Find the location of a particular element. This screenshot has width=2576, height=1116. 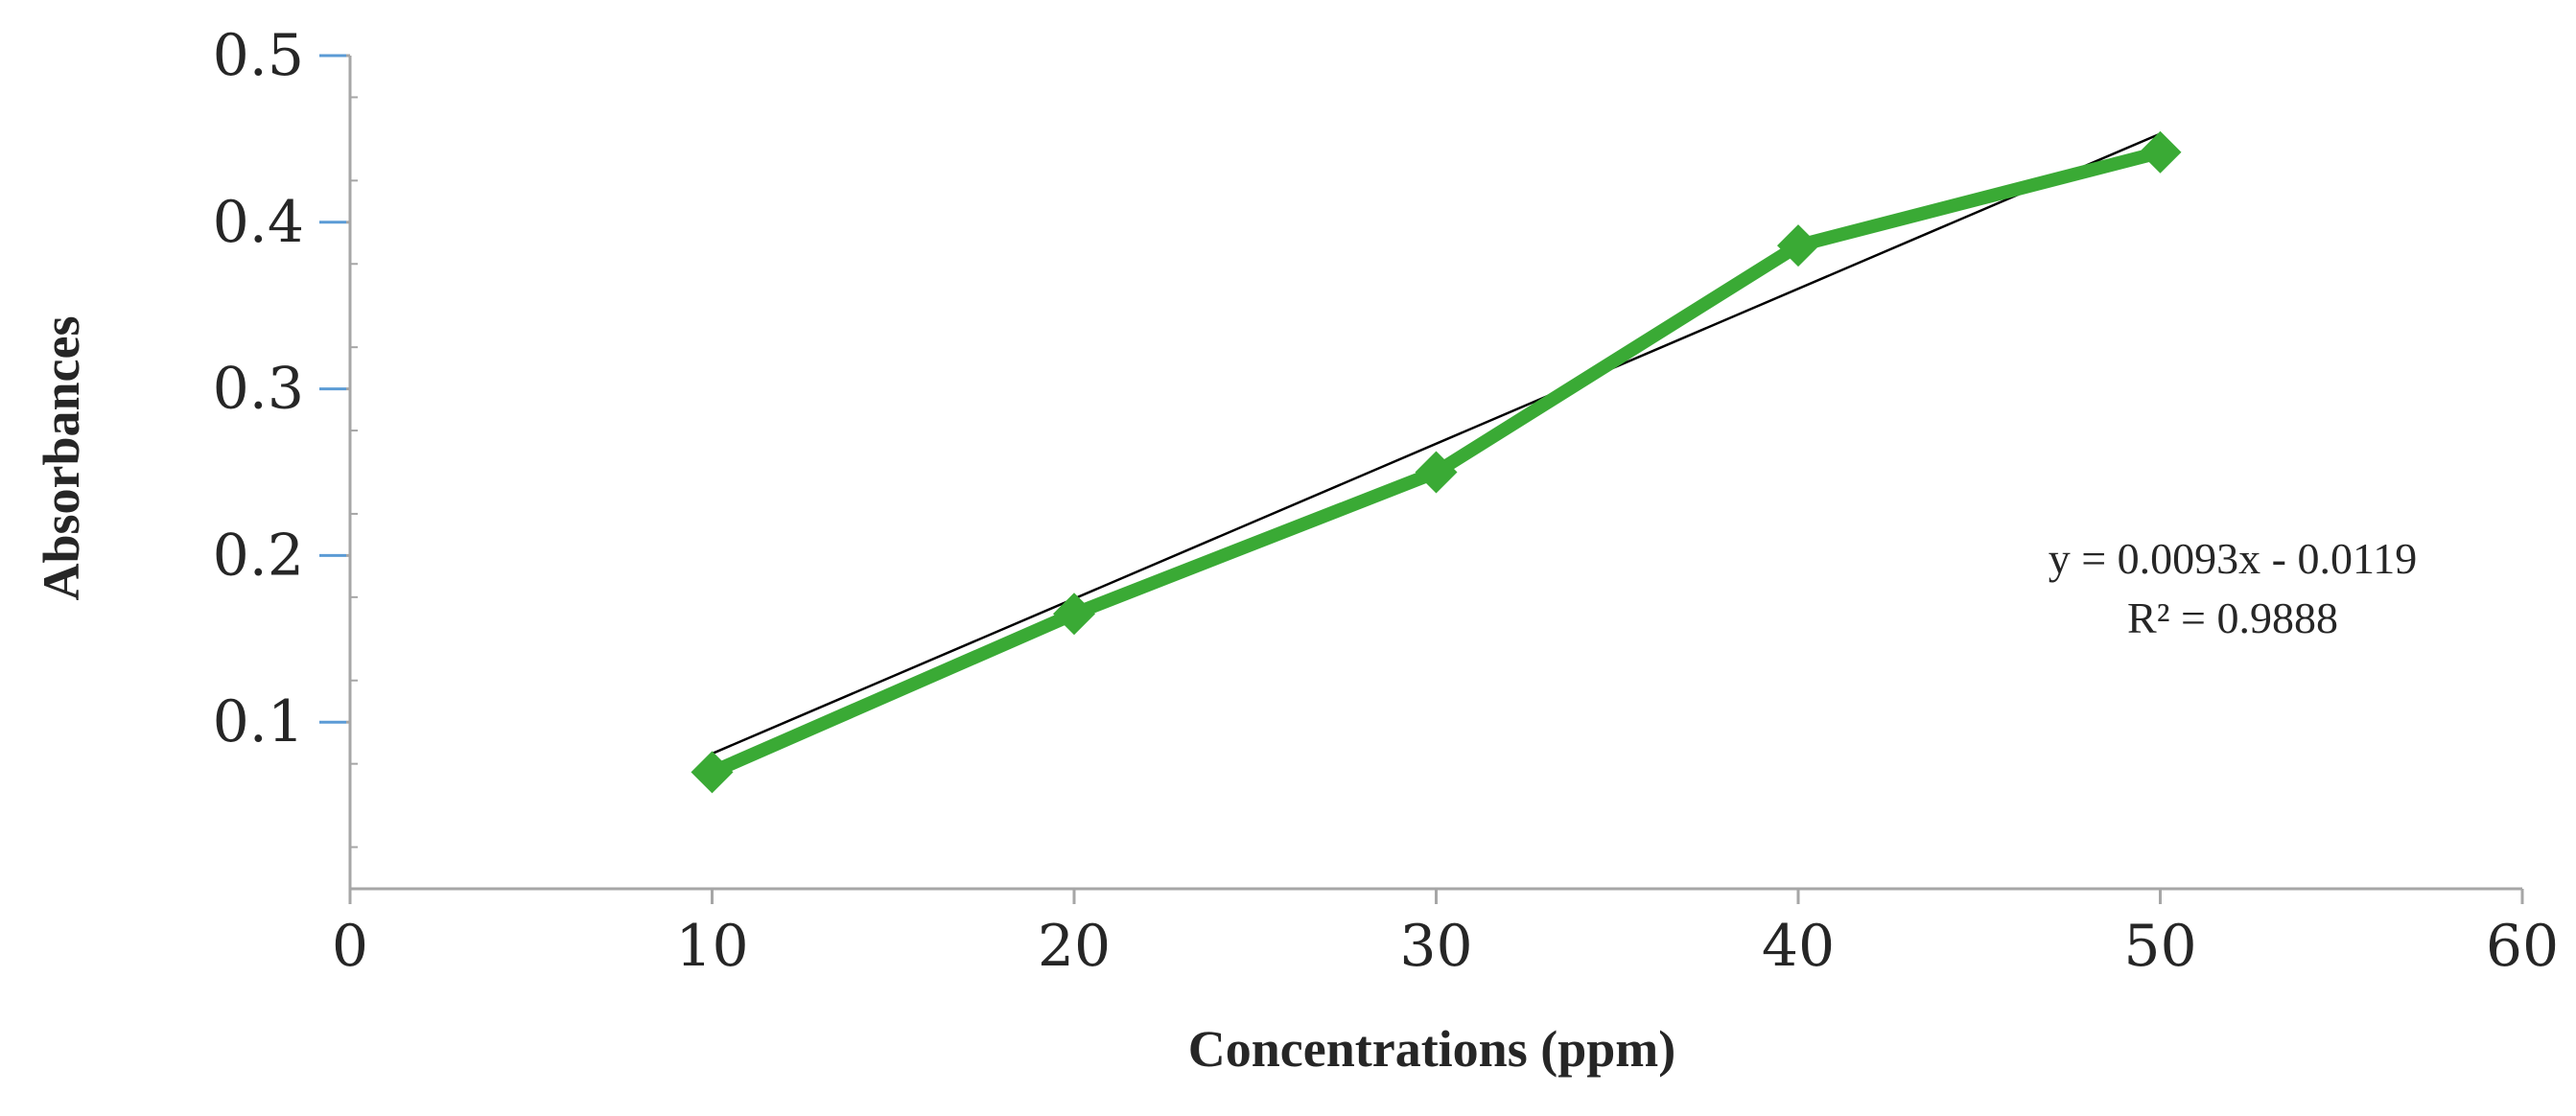

x-tick-label: 40 is located at coordinates (1798, 946).